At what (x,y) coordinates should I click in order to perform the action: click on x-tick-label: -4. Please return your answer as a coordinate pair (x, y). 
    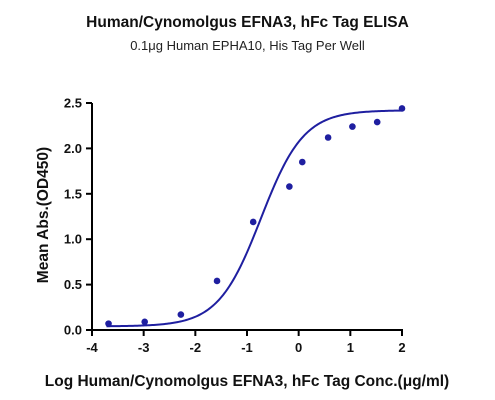
    Looking at the image, I should click on (92, 347).